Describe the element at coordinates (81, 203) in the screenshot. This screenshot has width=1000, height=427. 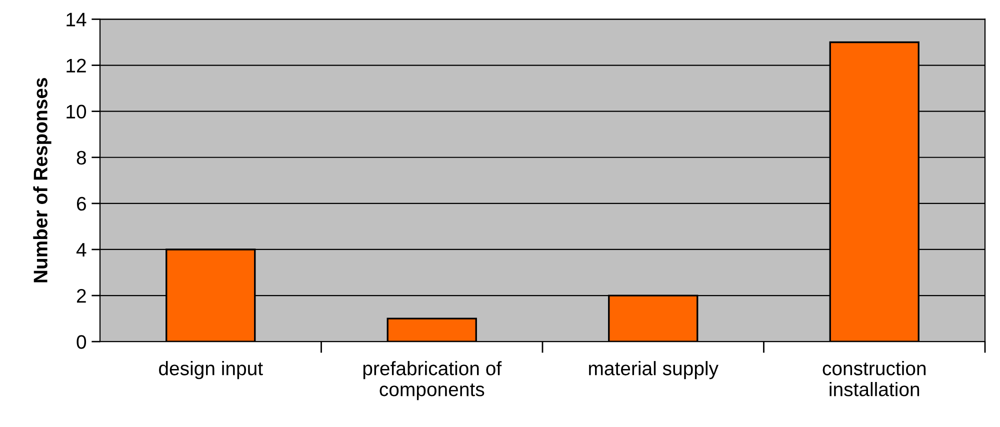
I see `y-tick-label: 6` at that location.